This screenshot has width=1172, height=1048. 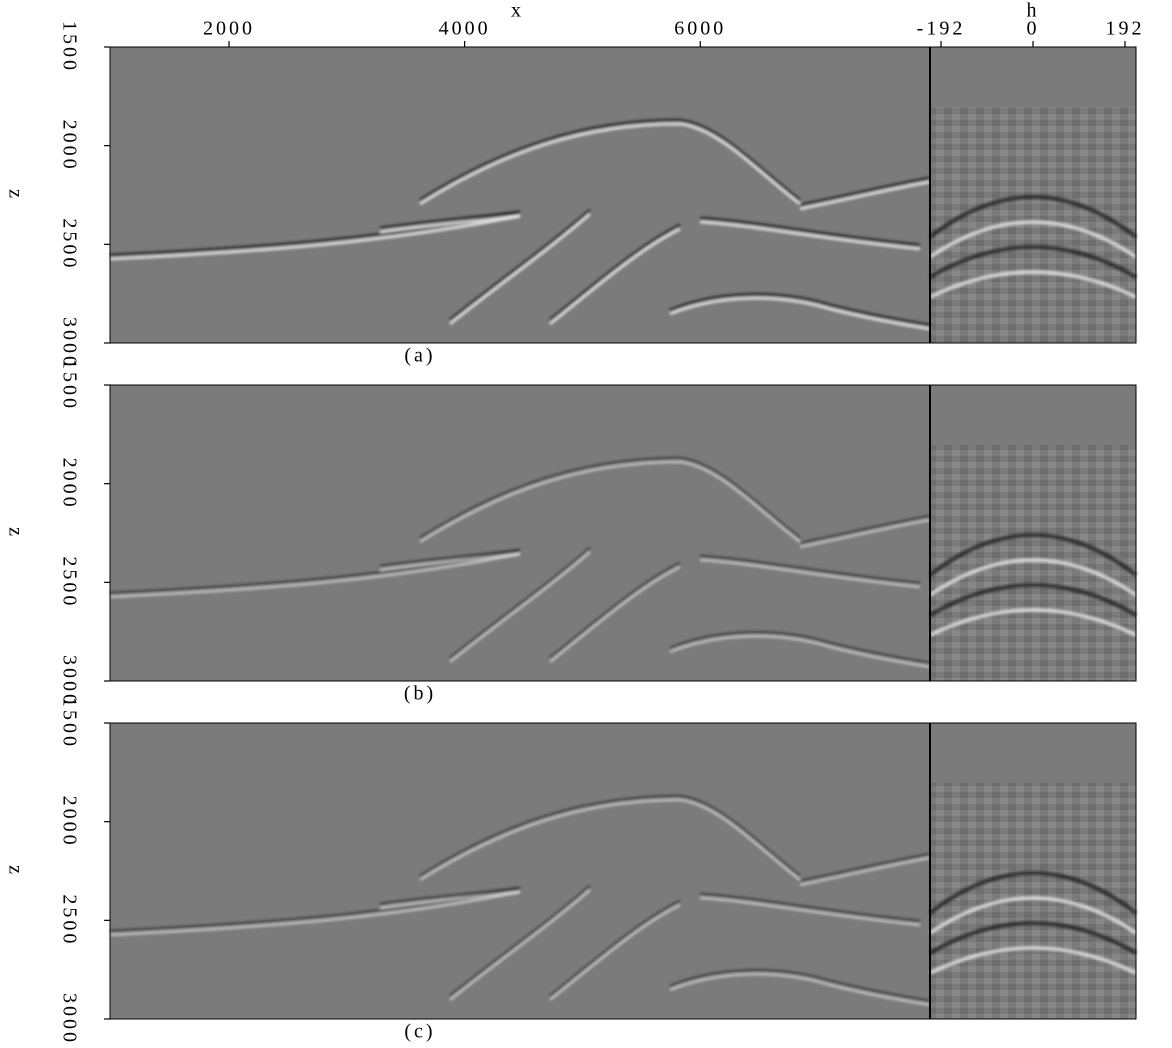 I want to click on caption: (b), so click(x=420, y=694).